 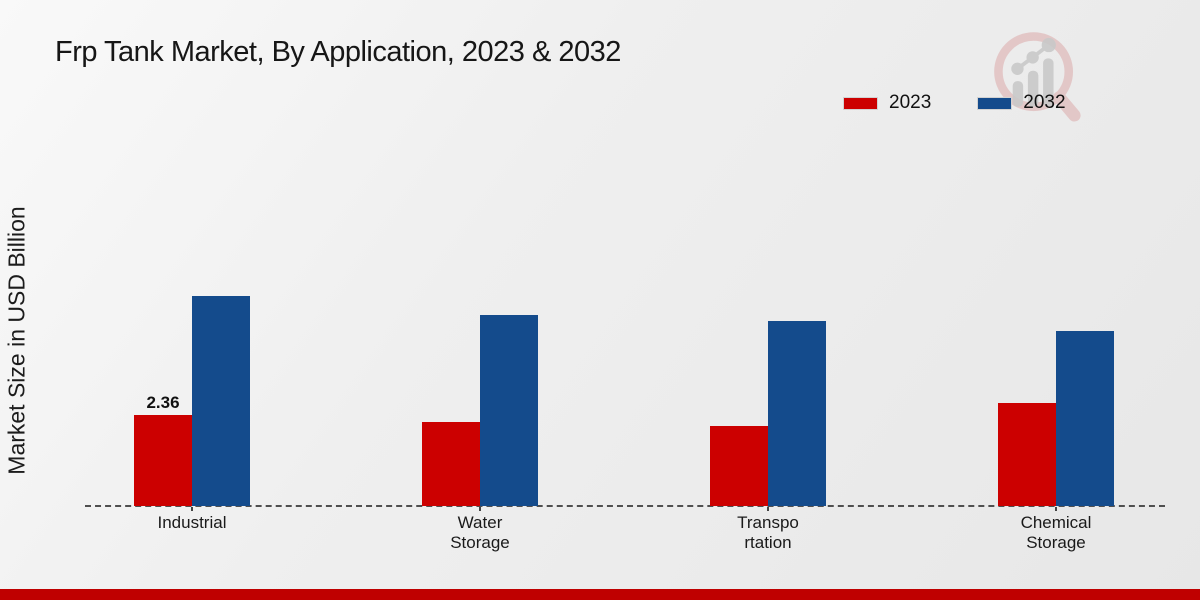 I want to click on category-label-chemical-storage: Chemical Storage, so click(x=1056, y=532).